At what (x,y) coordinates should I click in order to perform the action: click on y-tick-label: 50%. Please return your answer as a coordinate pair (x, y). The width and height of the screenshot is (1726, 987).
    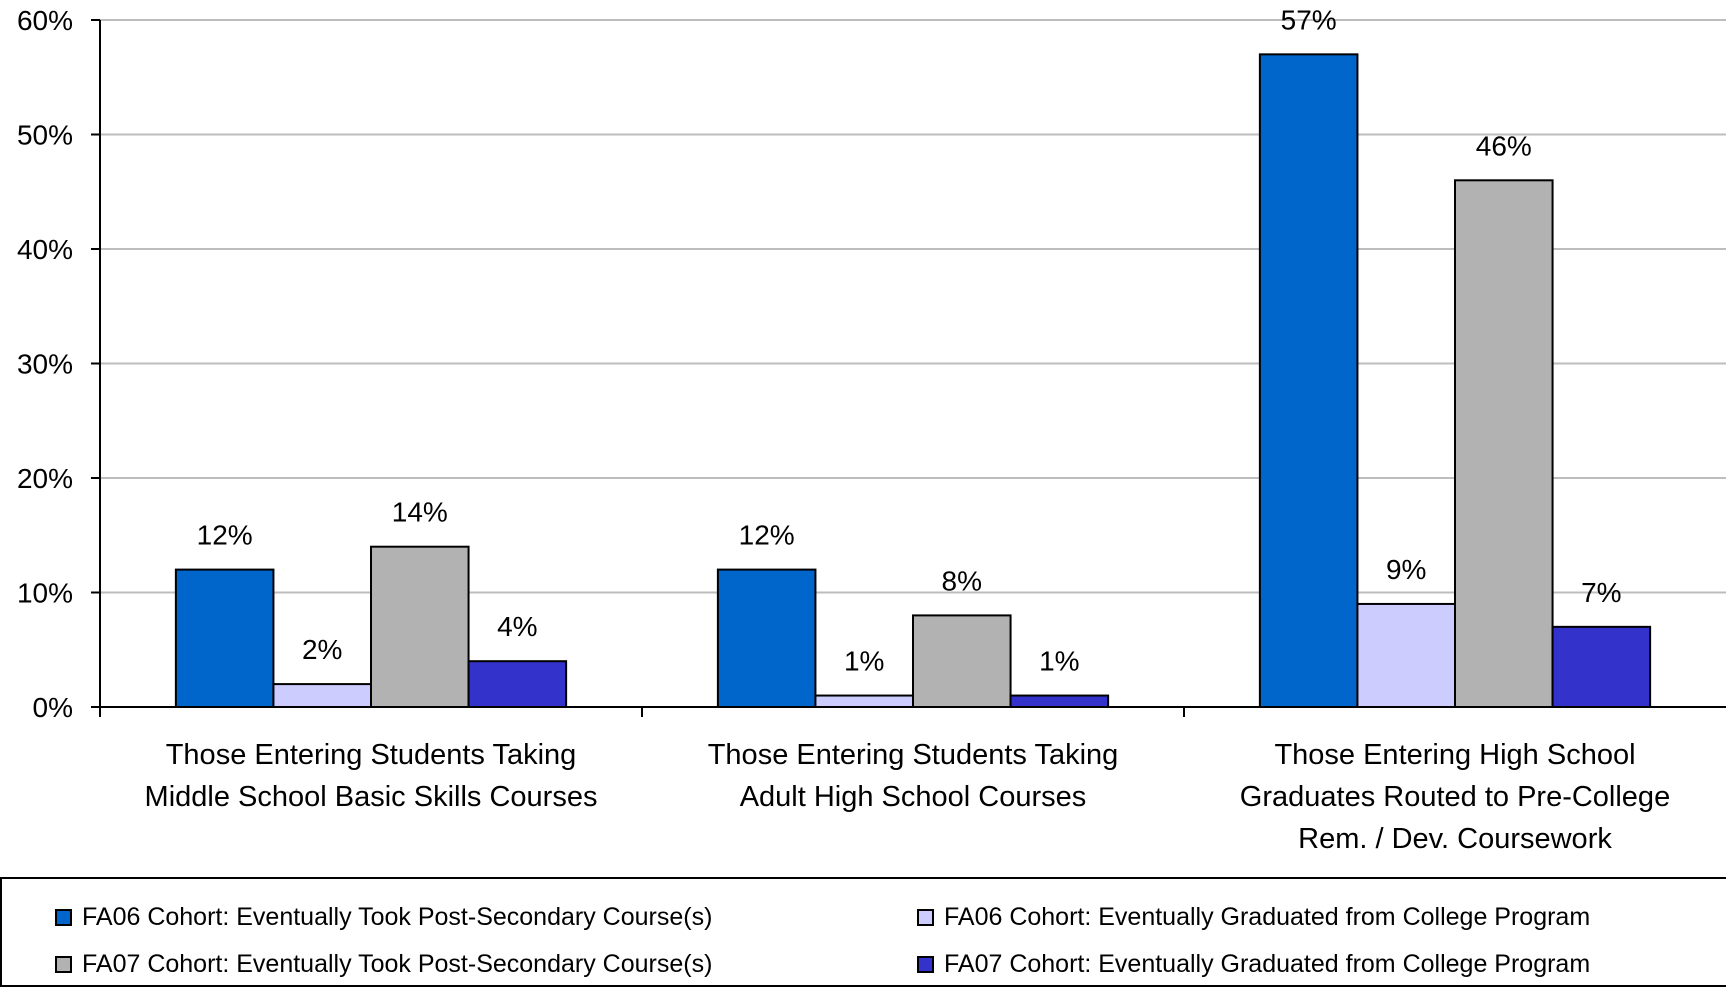
    Looking at the image, I should click on (45, 135).